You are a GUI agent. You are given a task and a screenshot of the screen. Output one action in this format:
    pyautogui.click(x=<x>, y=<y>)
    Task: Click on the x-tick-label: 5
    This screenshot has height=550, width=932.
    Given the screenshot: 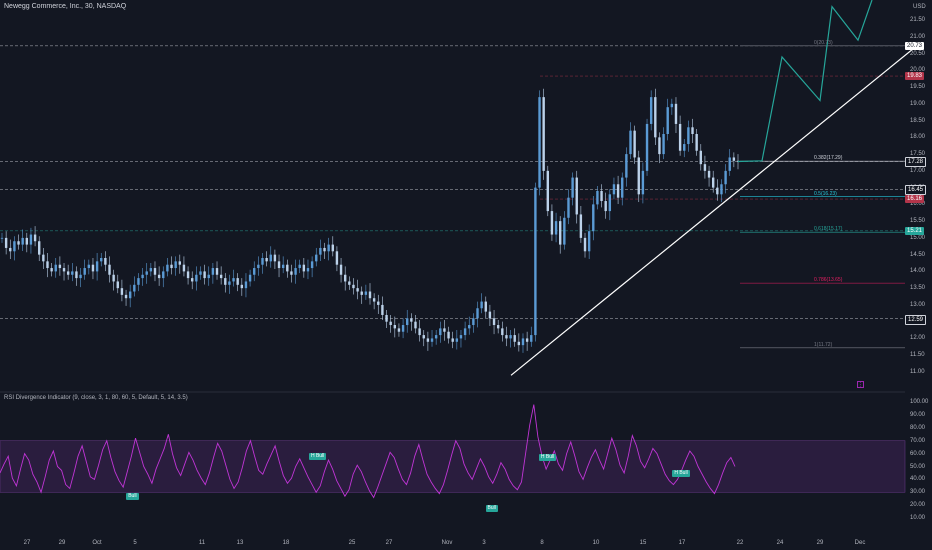 What is the action you would take?
    pyautogui.click(x=135, y=543)
    